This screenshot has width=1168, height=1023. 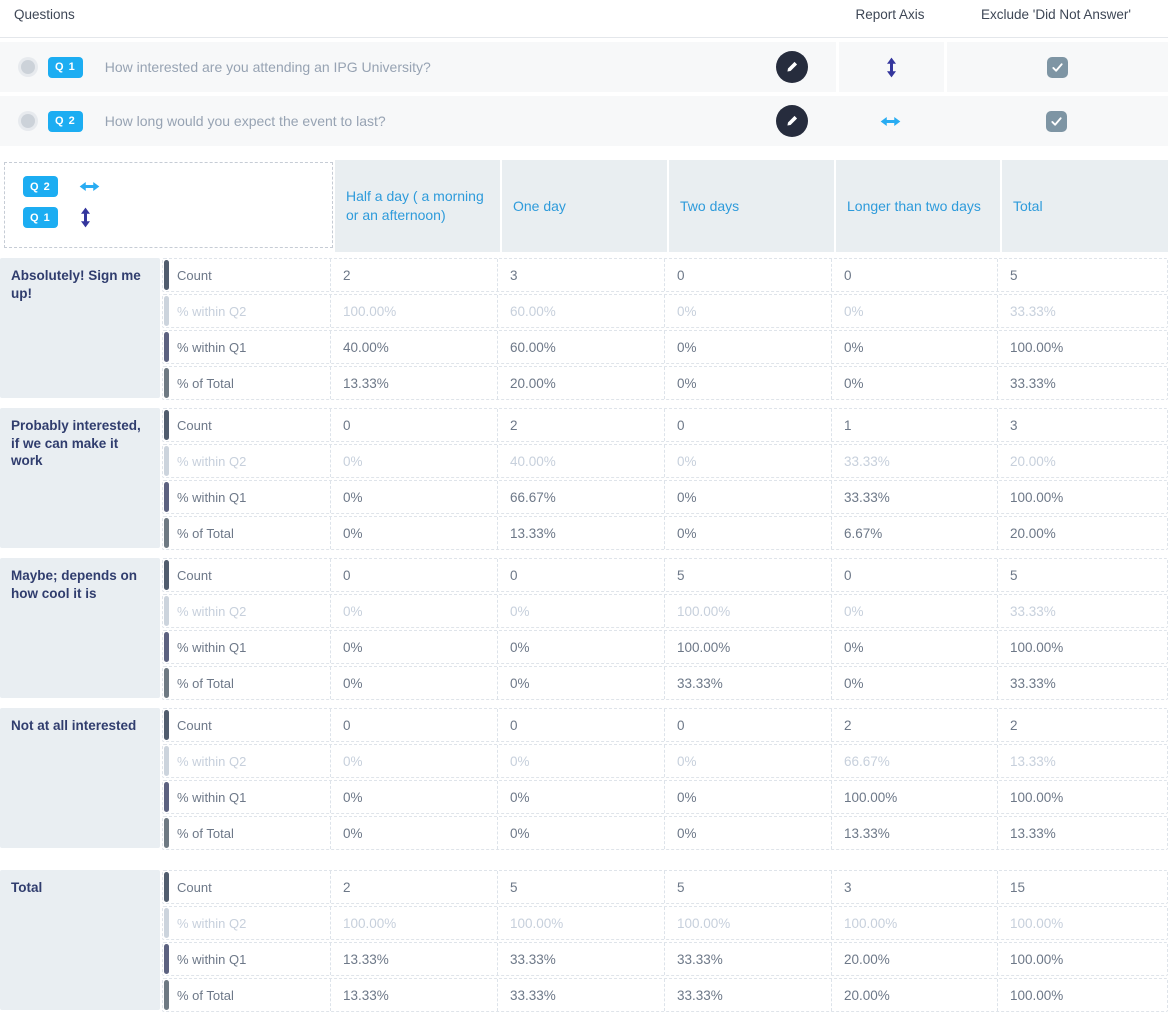 I want to click on metric-row: Count 0 2 0 1 3, so click(x=665, y=425).